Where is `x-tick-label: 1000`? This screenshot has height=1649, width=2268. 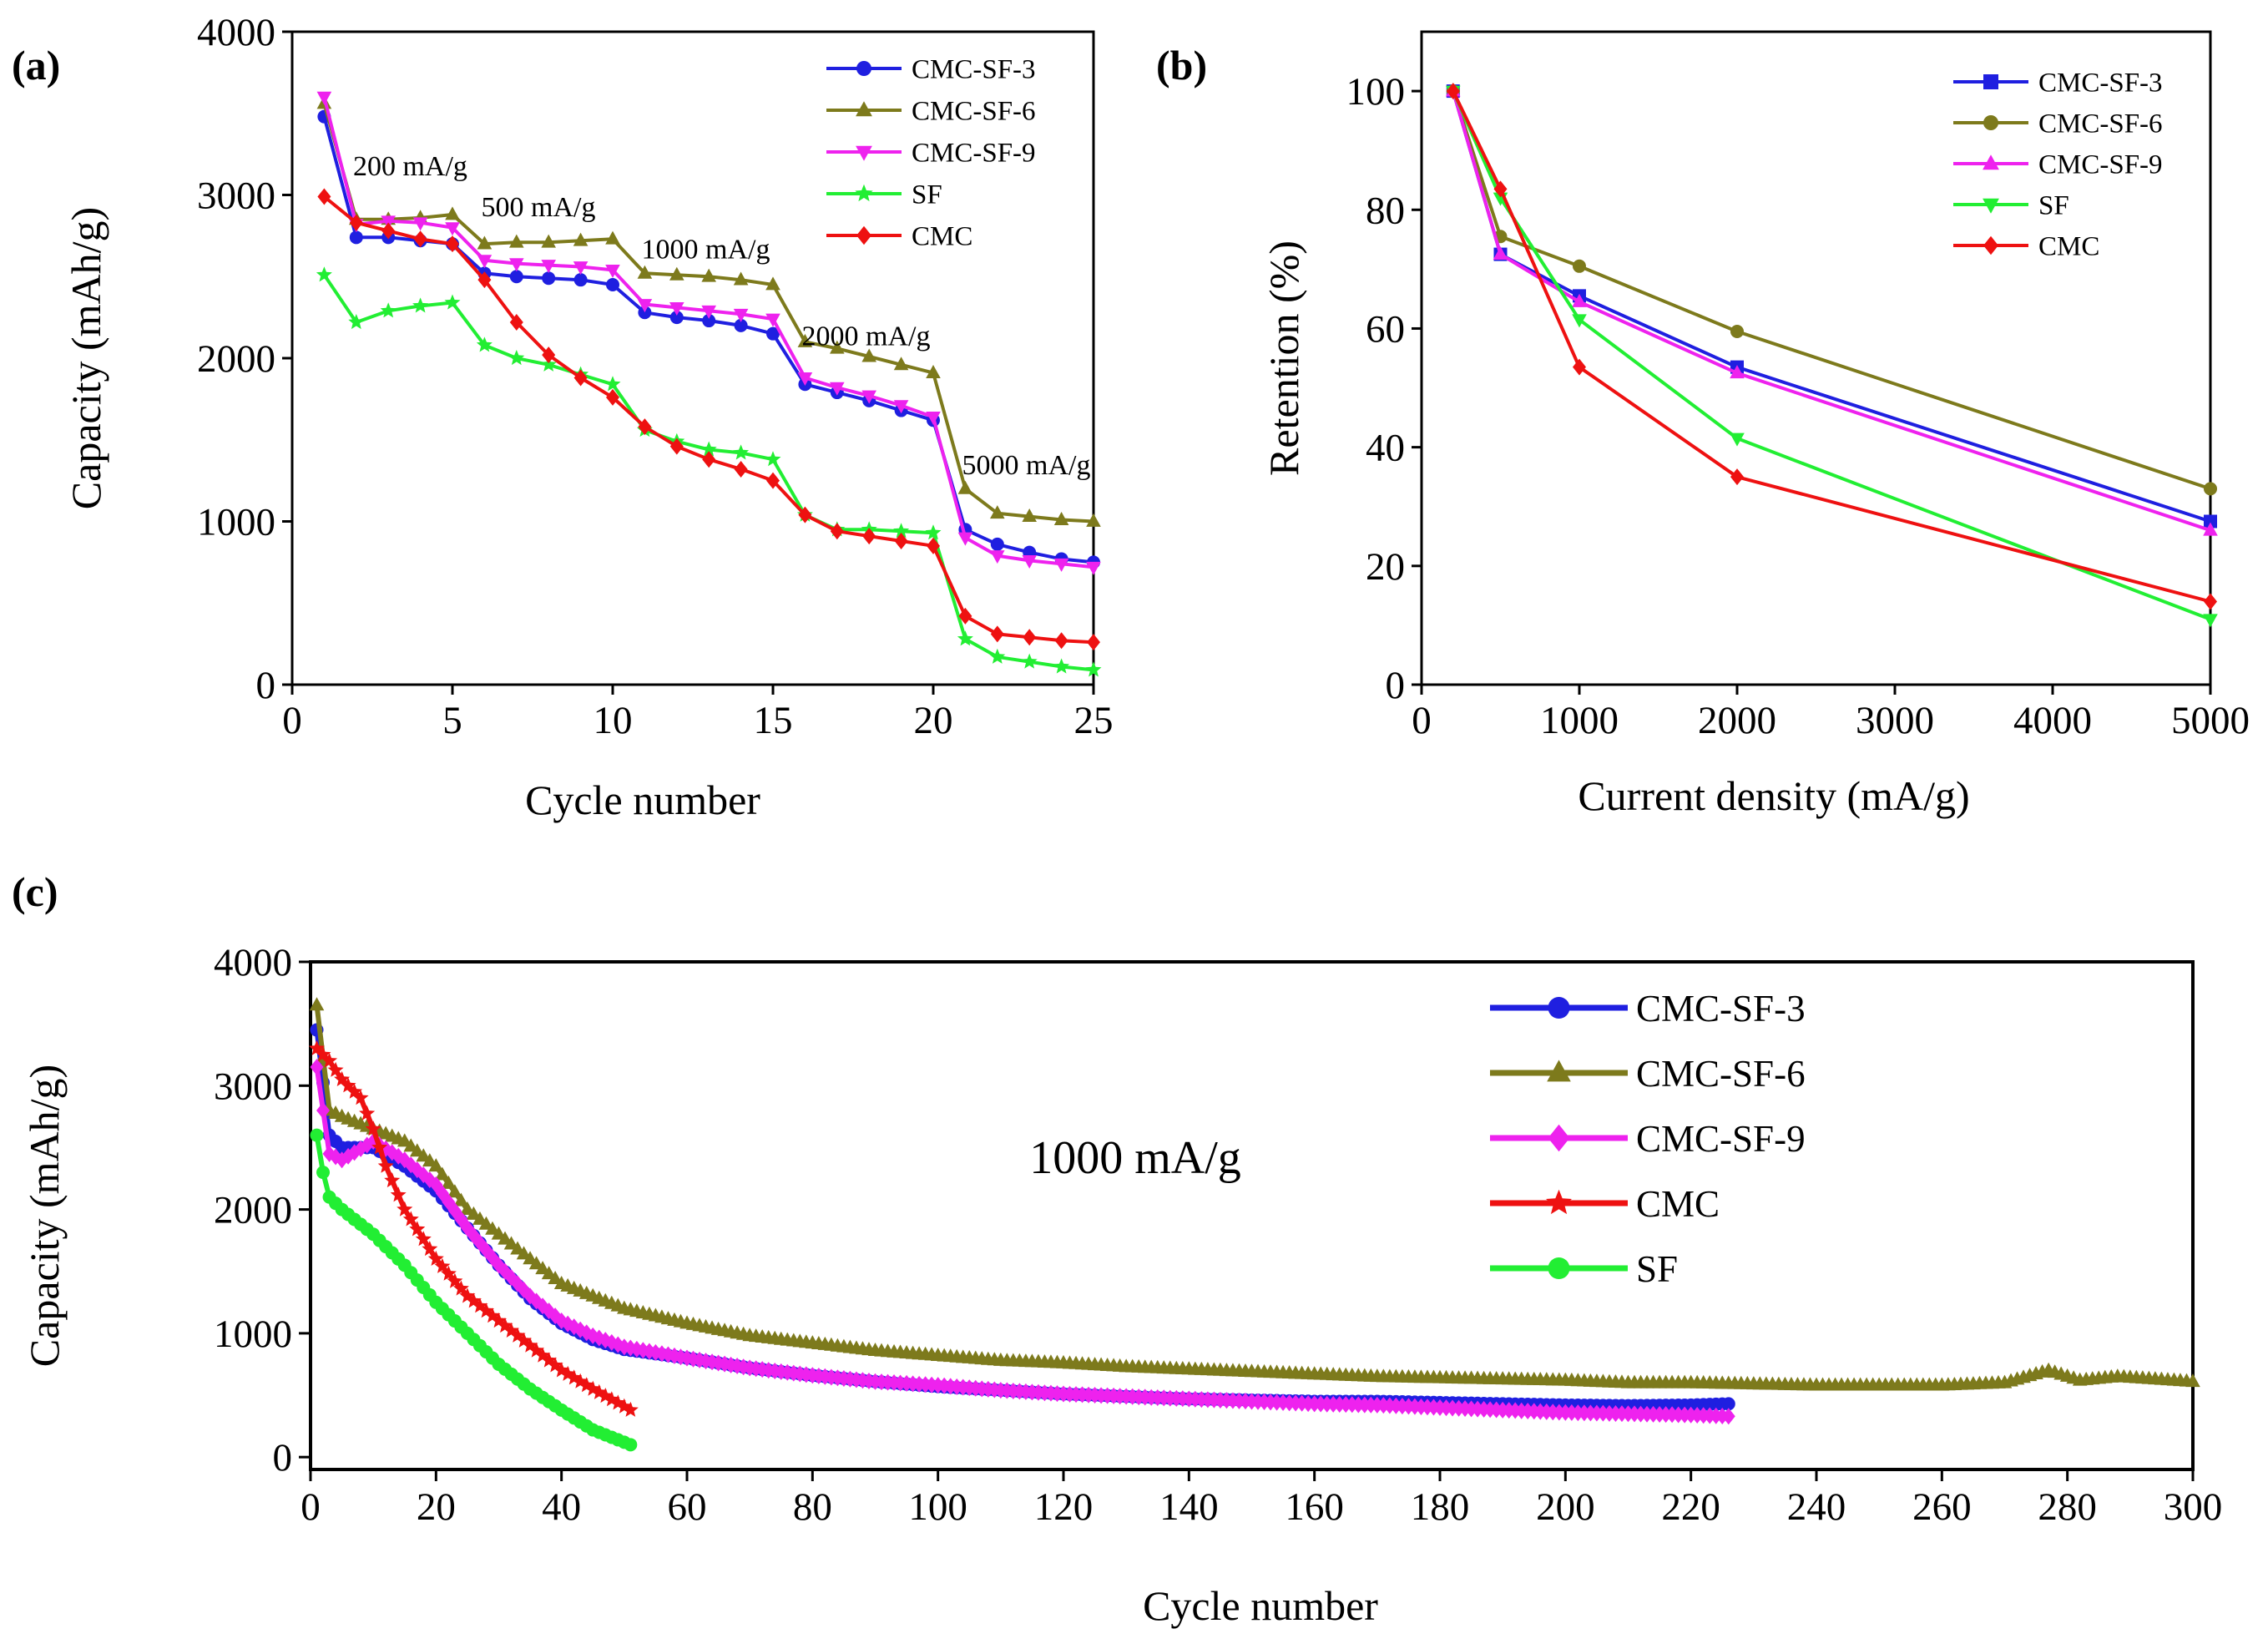 x-tick-label: 1000 is located at coordinates (1579, 721).